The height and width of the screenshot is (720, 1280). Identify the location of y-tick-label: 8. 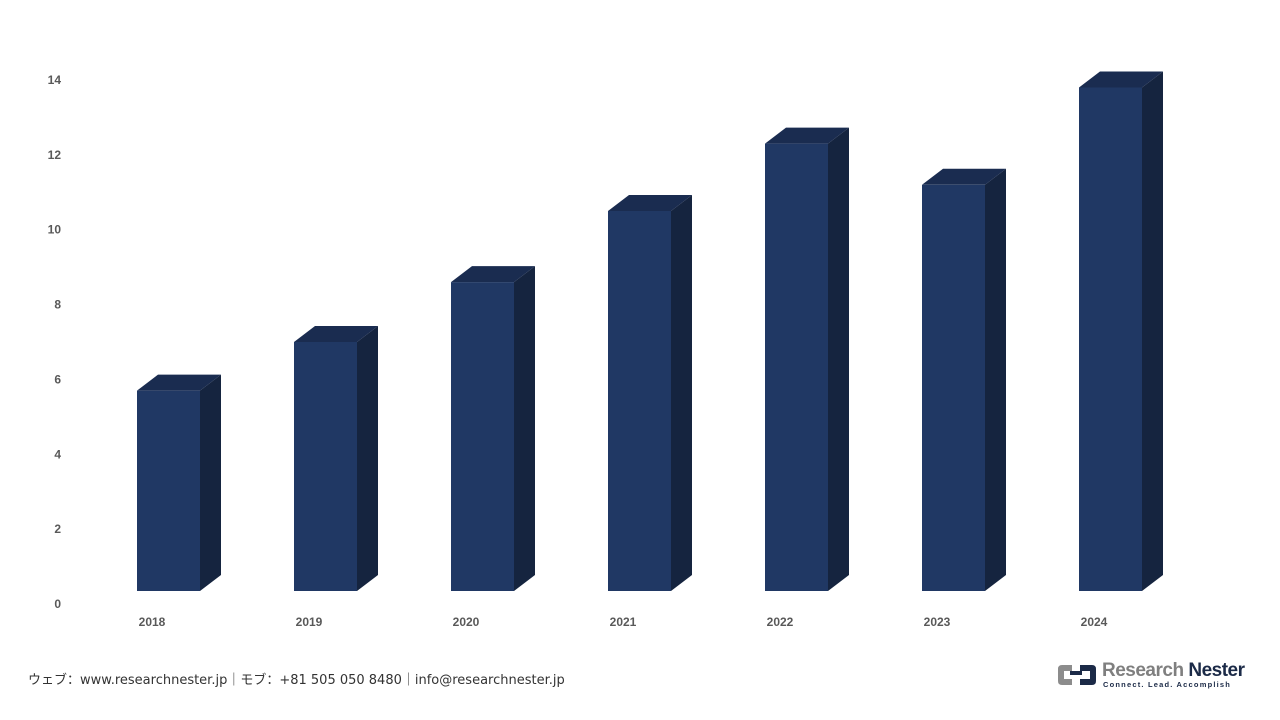
(57, 305).